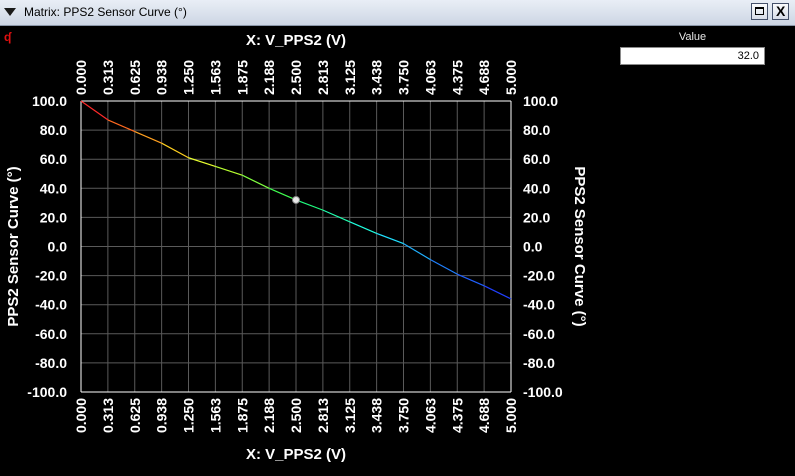 The height and width of the screenshot is (476, 795). Describe the element at coordinates (296, 40) in the screenshot. I see `x-axis-title-top: X: V_PPS2 (V)` at that location.